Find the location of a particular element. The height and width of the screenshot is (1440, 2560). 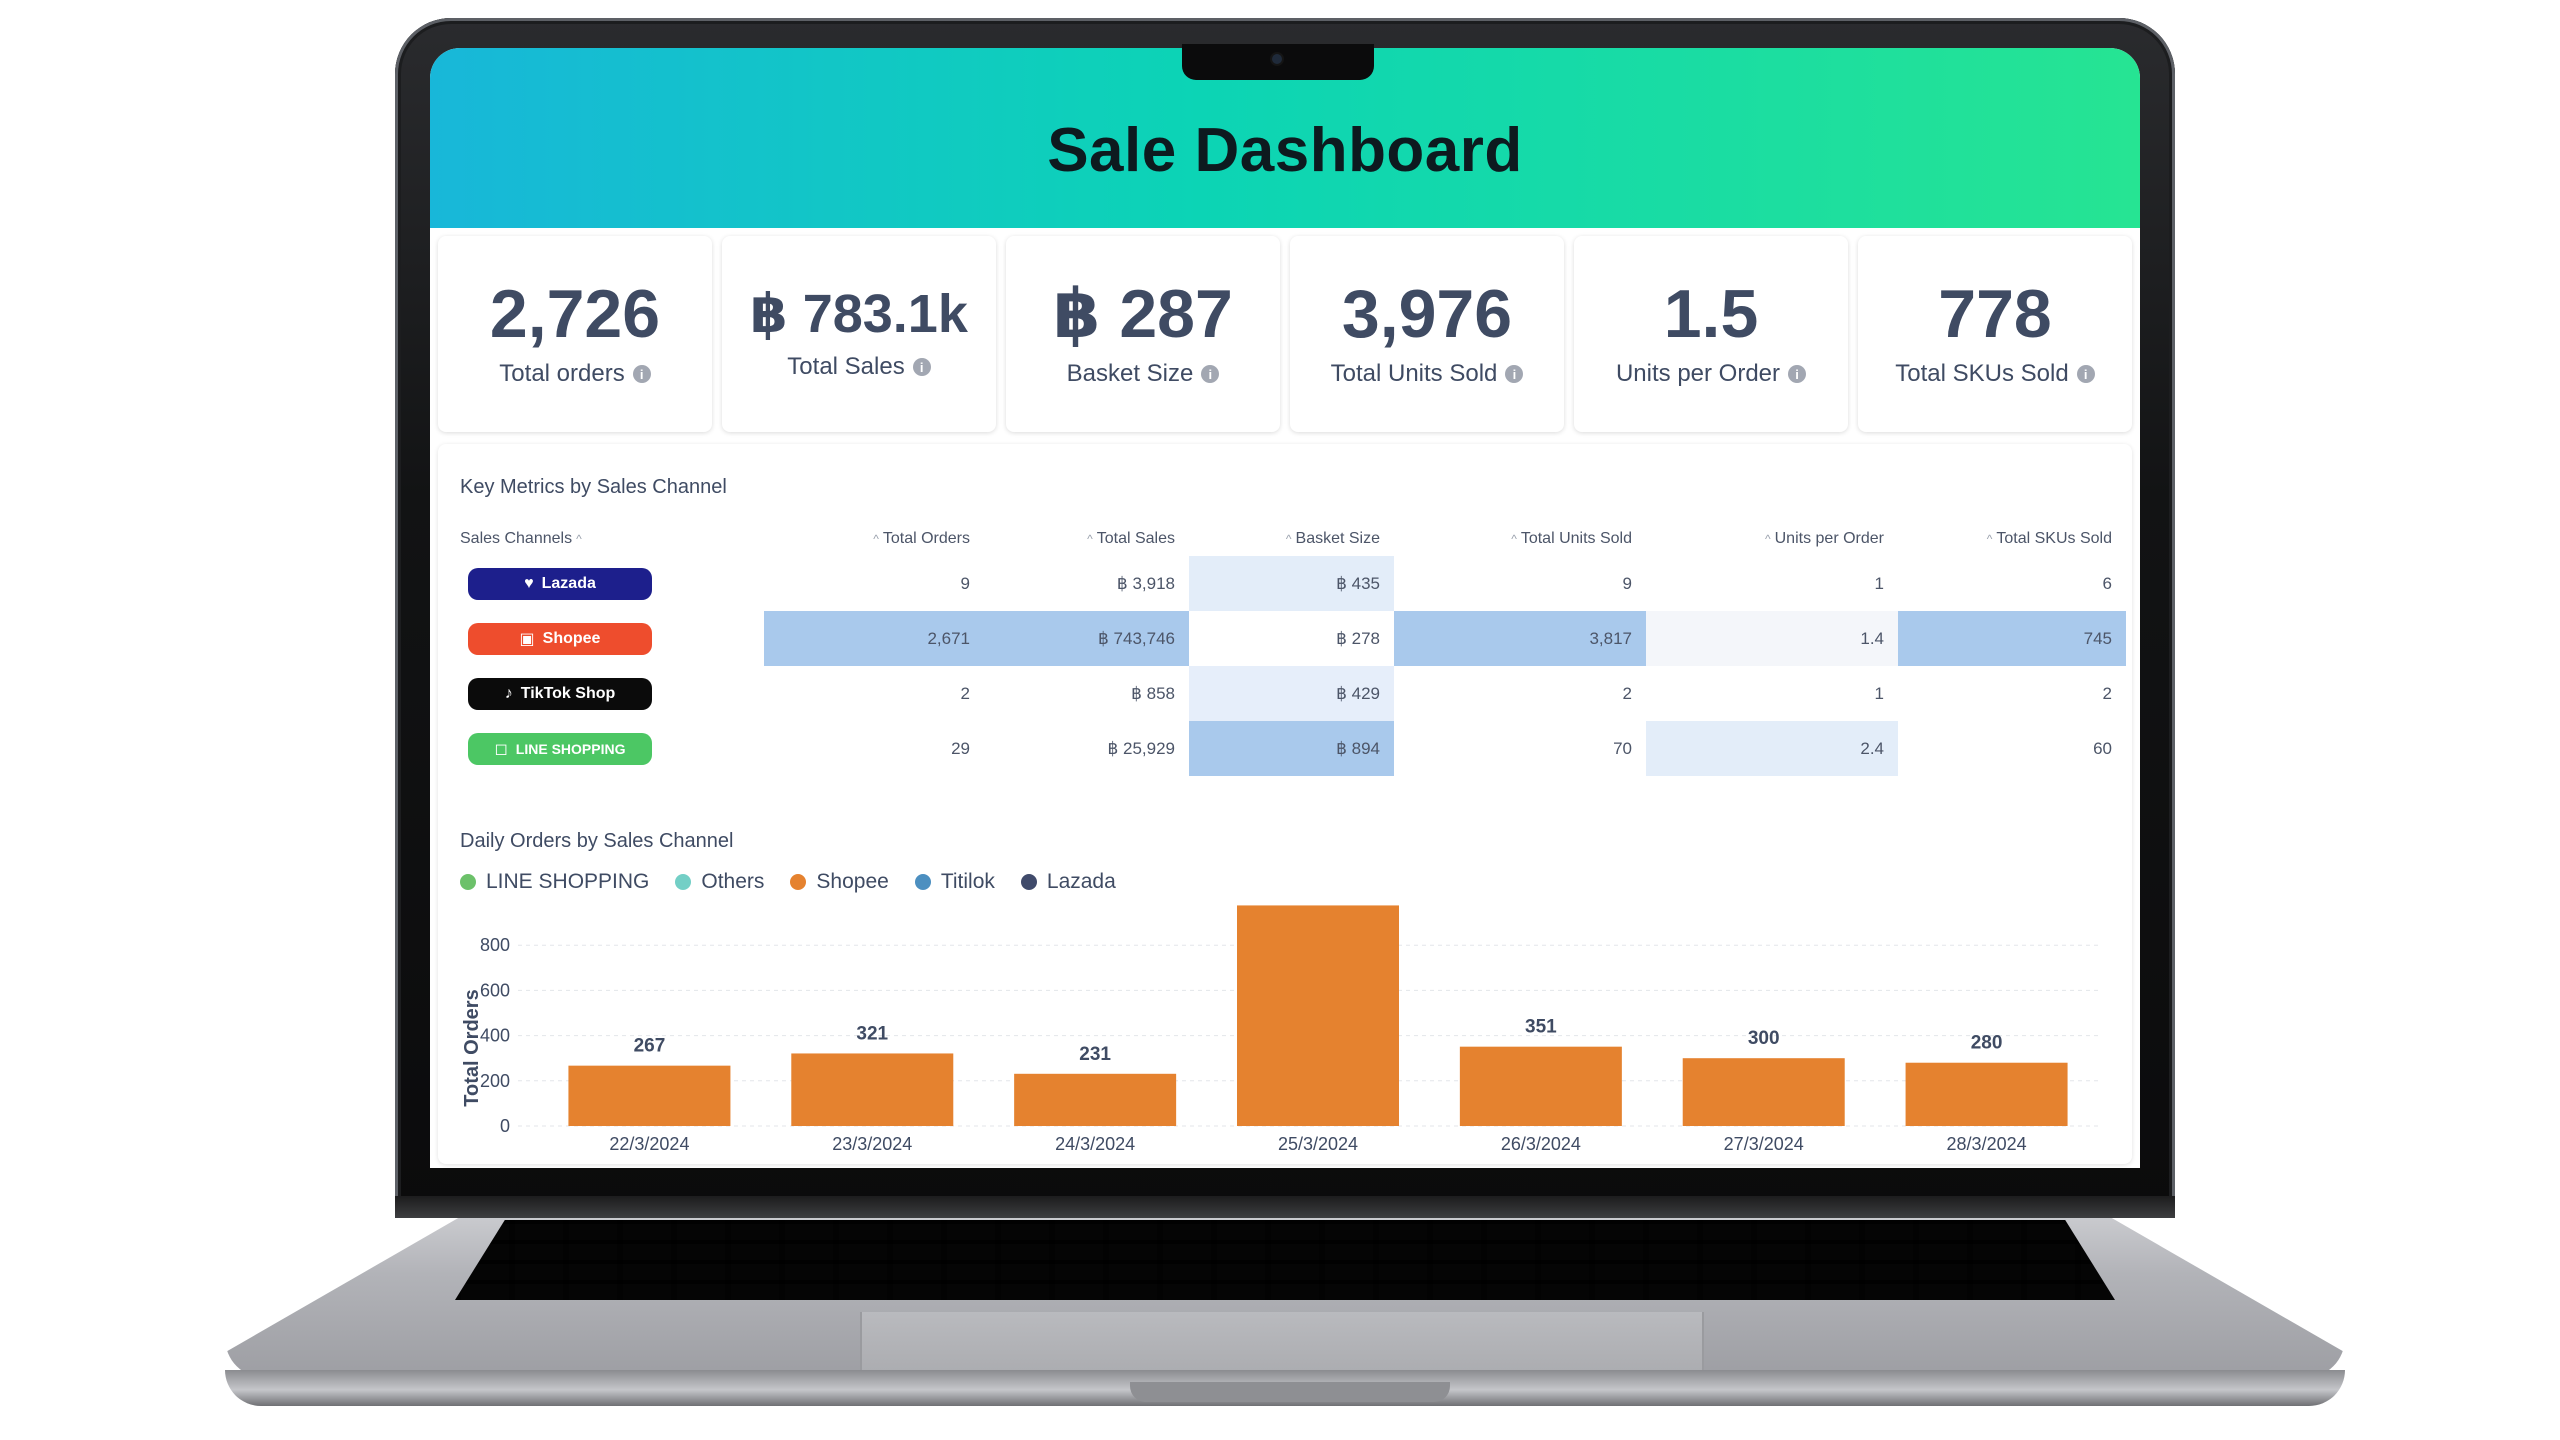

kpi-label: Basket Size i is located at coordinates (1143, 374).